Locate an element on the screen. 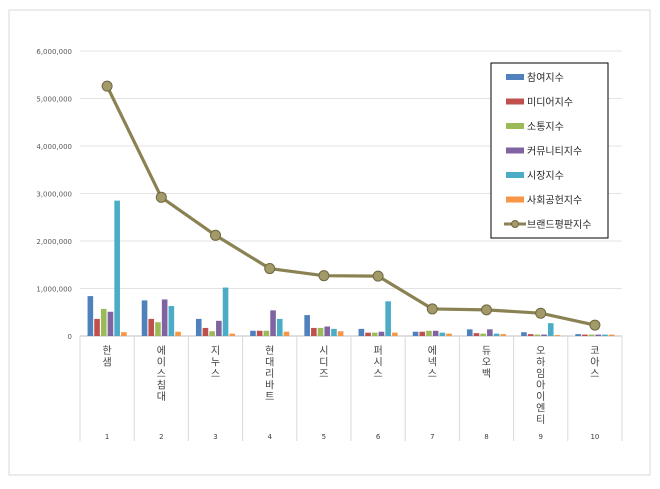 This screenshot has width=660, height=489. legend-label: 브랜드평판지수 is located at coordinates (559, 225).